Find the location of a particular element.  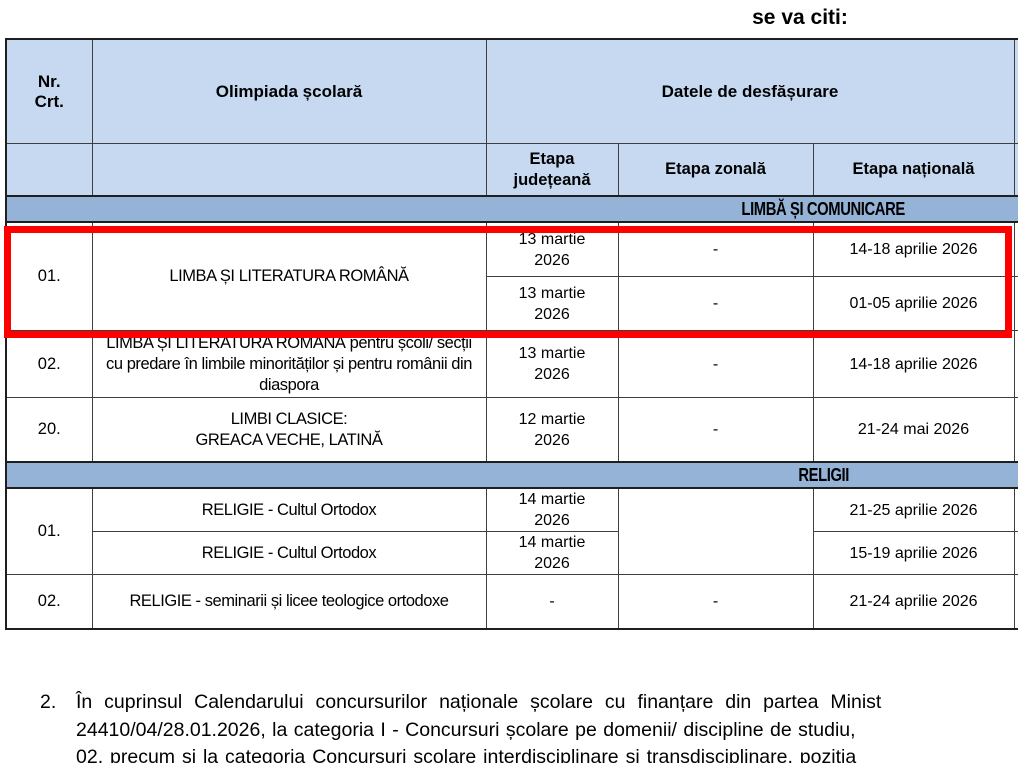

cell-etapa-judeteana: 12 martie 2026 is located at coordinates (552, 430).